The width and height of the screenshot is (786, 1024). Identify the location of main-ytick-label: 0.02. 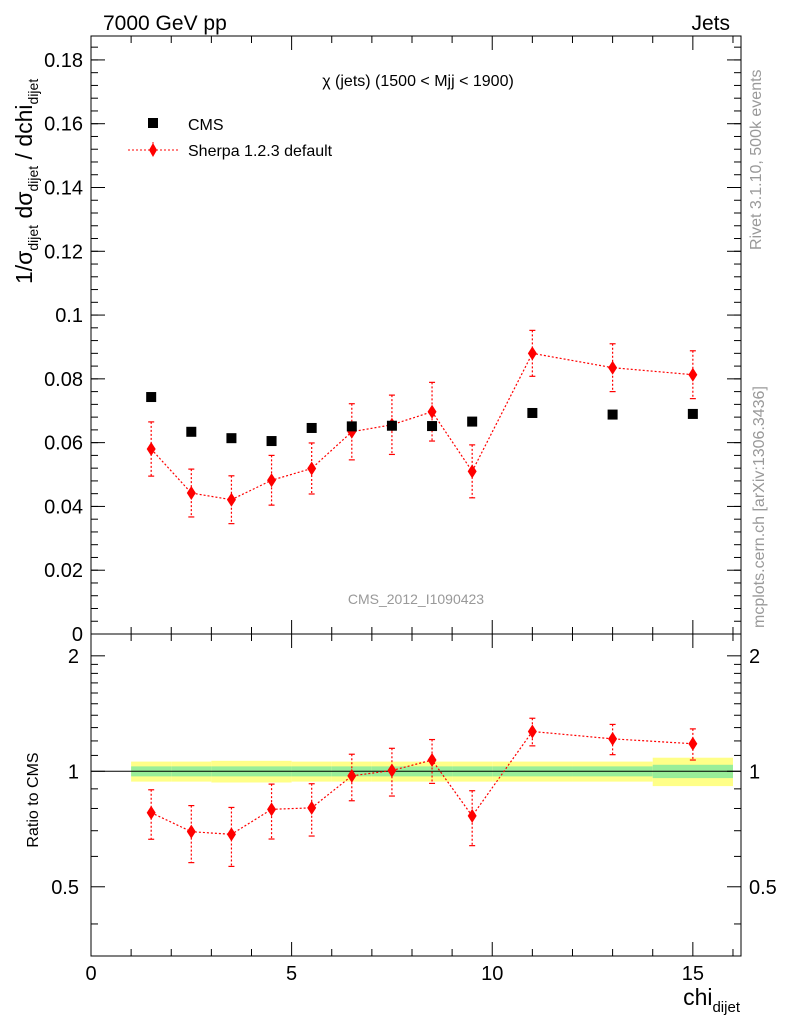
(63, 571).